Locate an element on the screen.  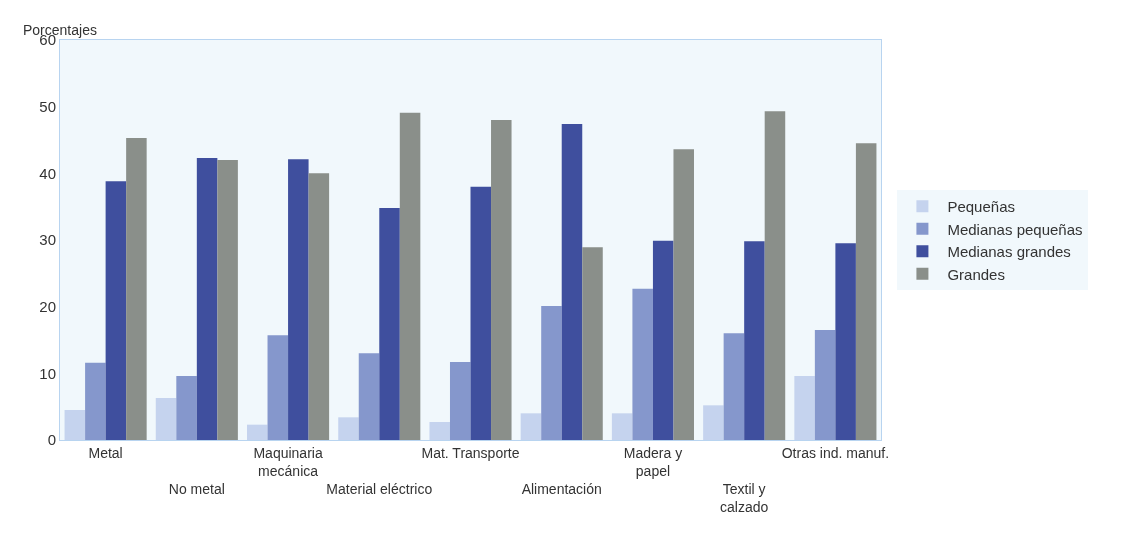
legend-label: Medianas grandes is located at coordinates (1009, 252).